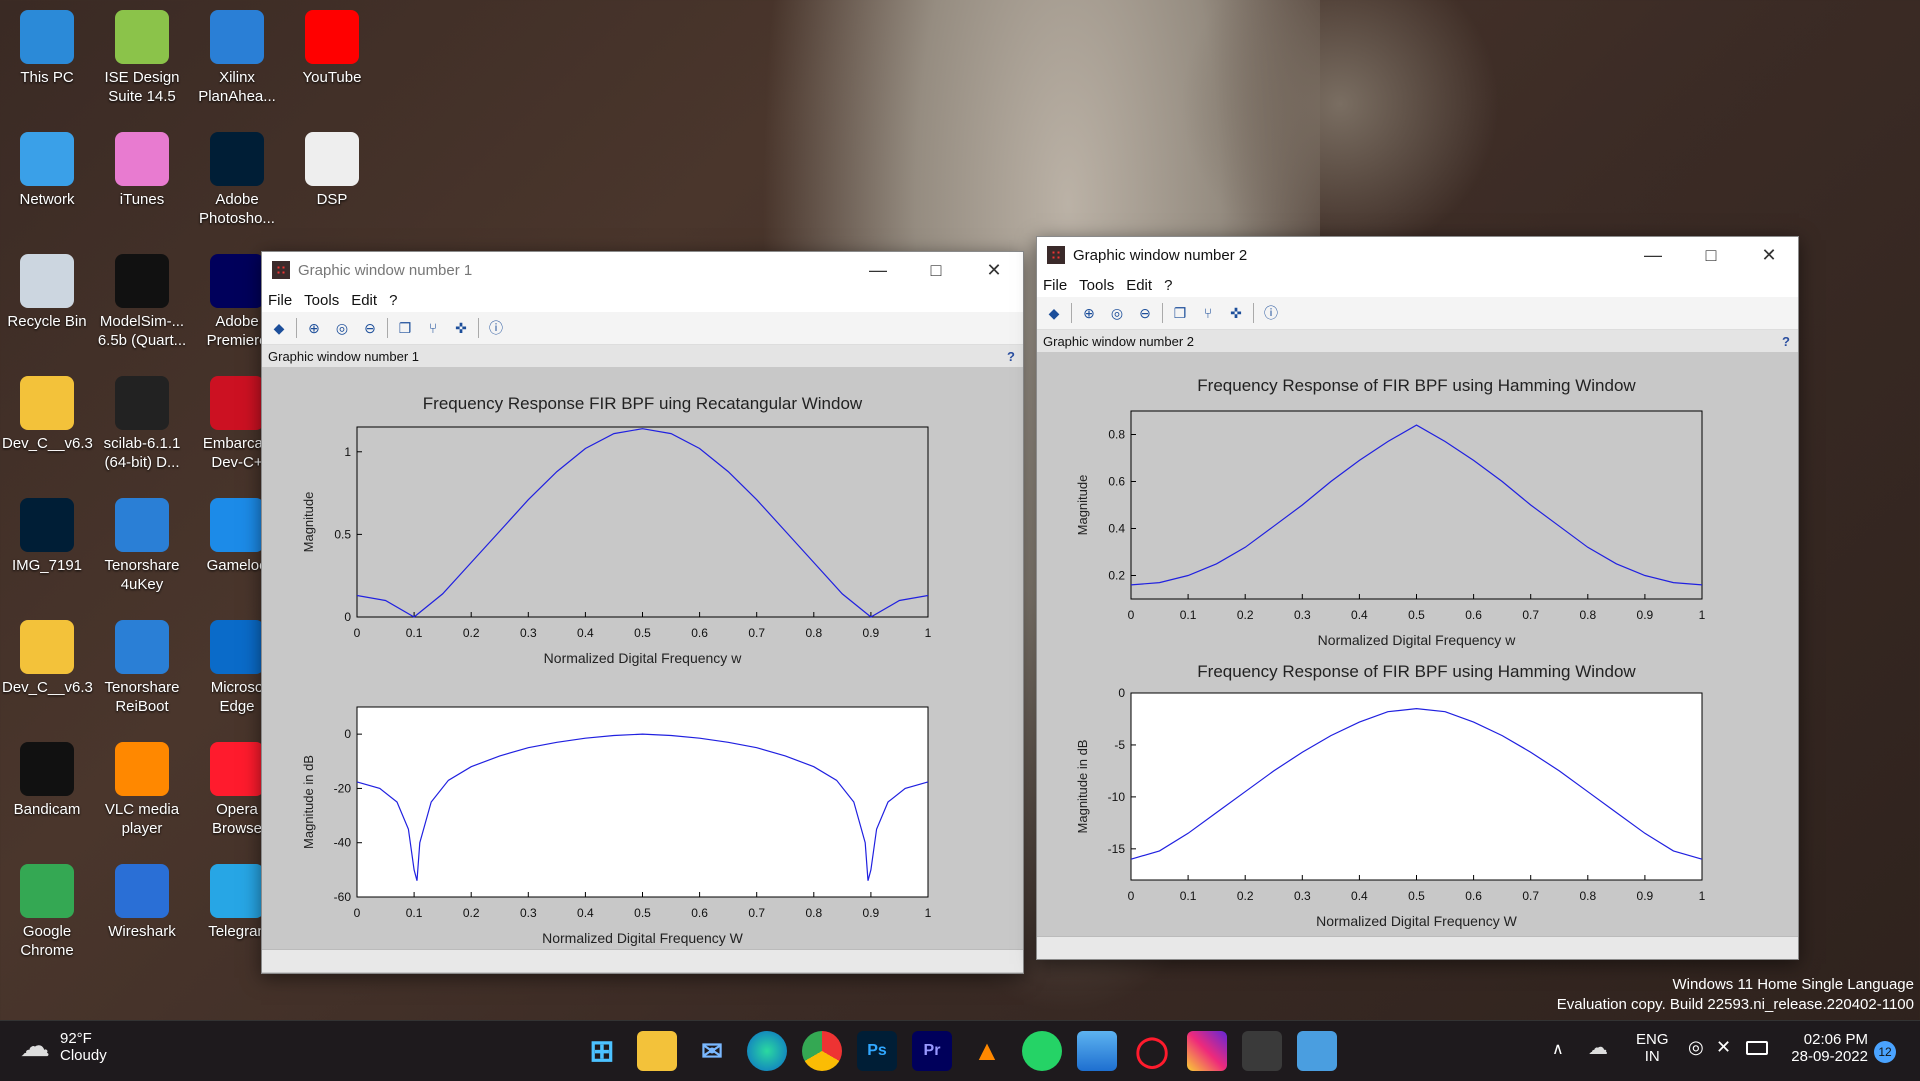  What do you see at coordinates (142, 546) in the screenshot?
I see `desktop-icon: Tenorshare 4uKey` at bounding box center [142, 546].